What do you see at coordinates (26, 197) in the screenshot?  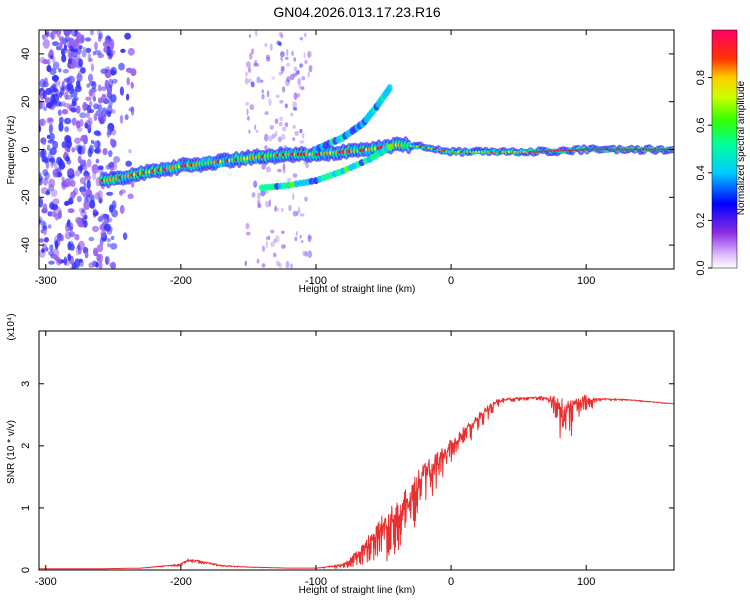 I see `spectrogram-y-tick-label: -20` at bounding box center [26, 197].